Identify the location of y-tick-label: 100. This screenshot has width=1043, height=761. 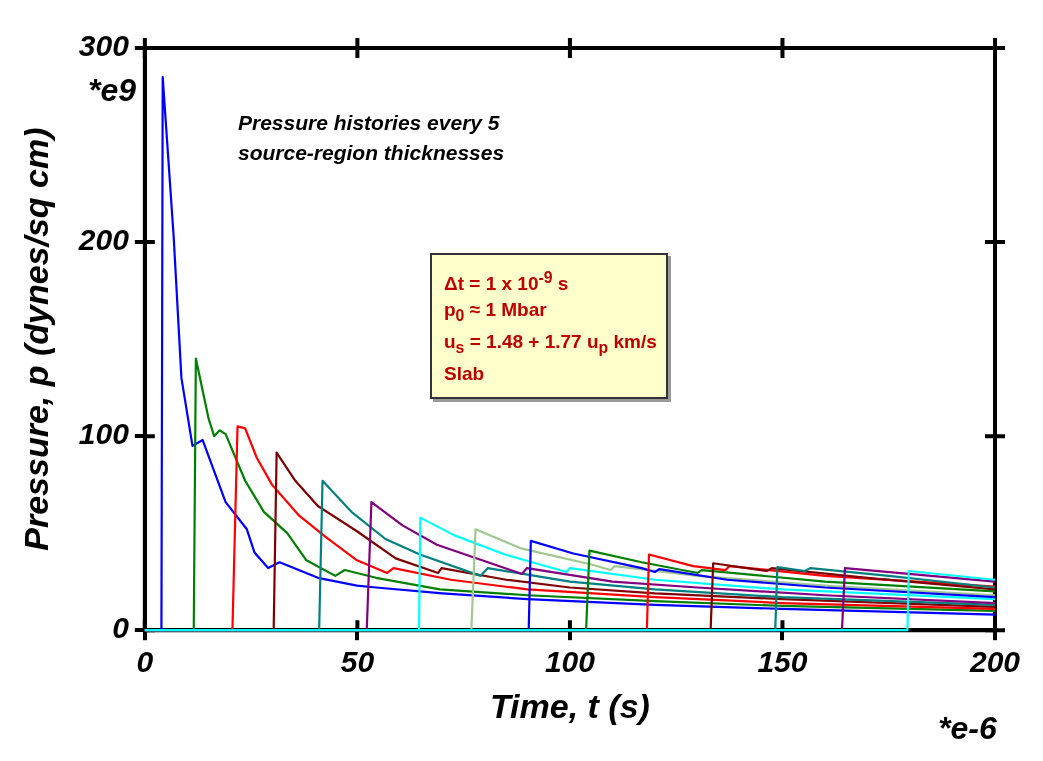
(104, 434).